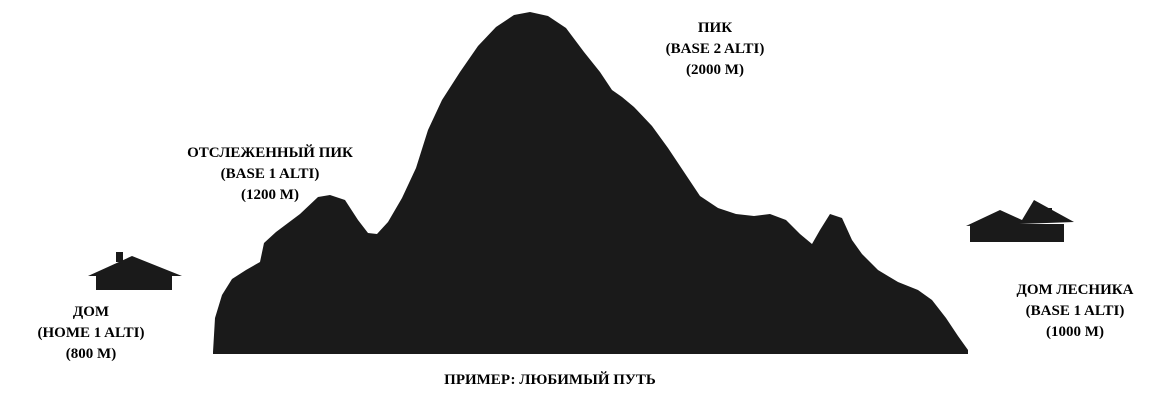 The width and height of the screenshot is (1151, 395). What do you see at coordinates (1075, 311) in the screenshot?
I see `forester-house-base: (BASE 1 ALTI)` at bounding box center [1075, 311].